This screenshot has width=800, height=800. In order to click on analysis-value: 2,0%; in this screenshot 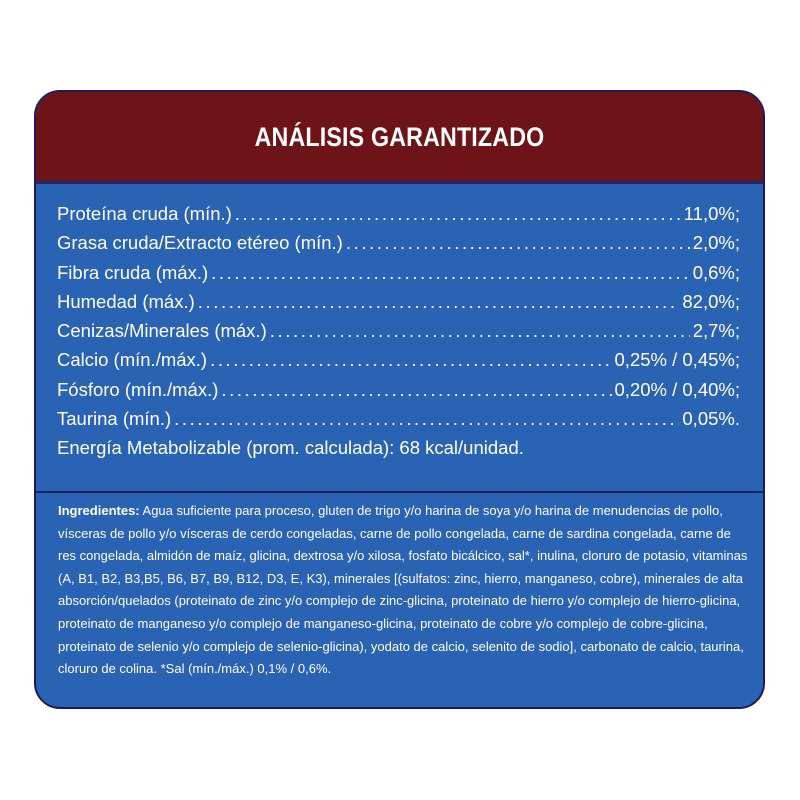, I will do `click(716, 243)`.